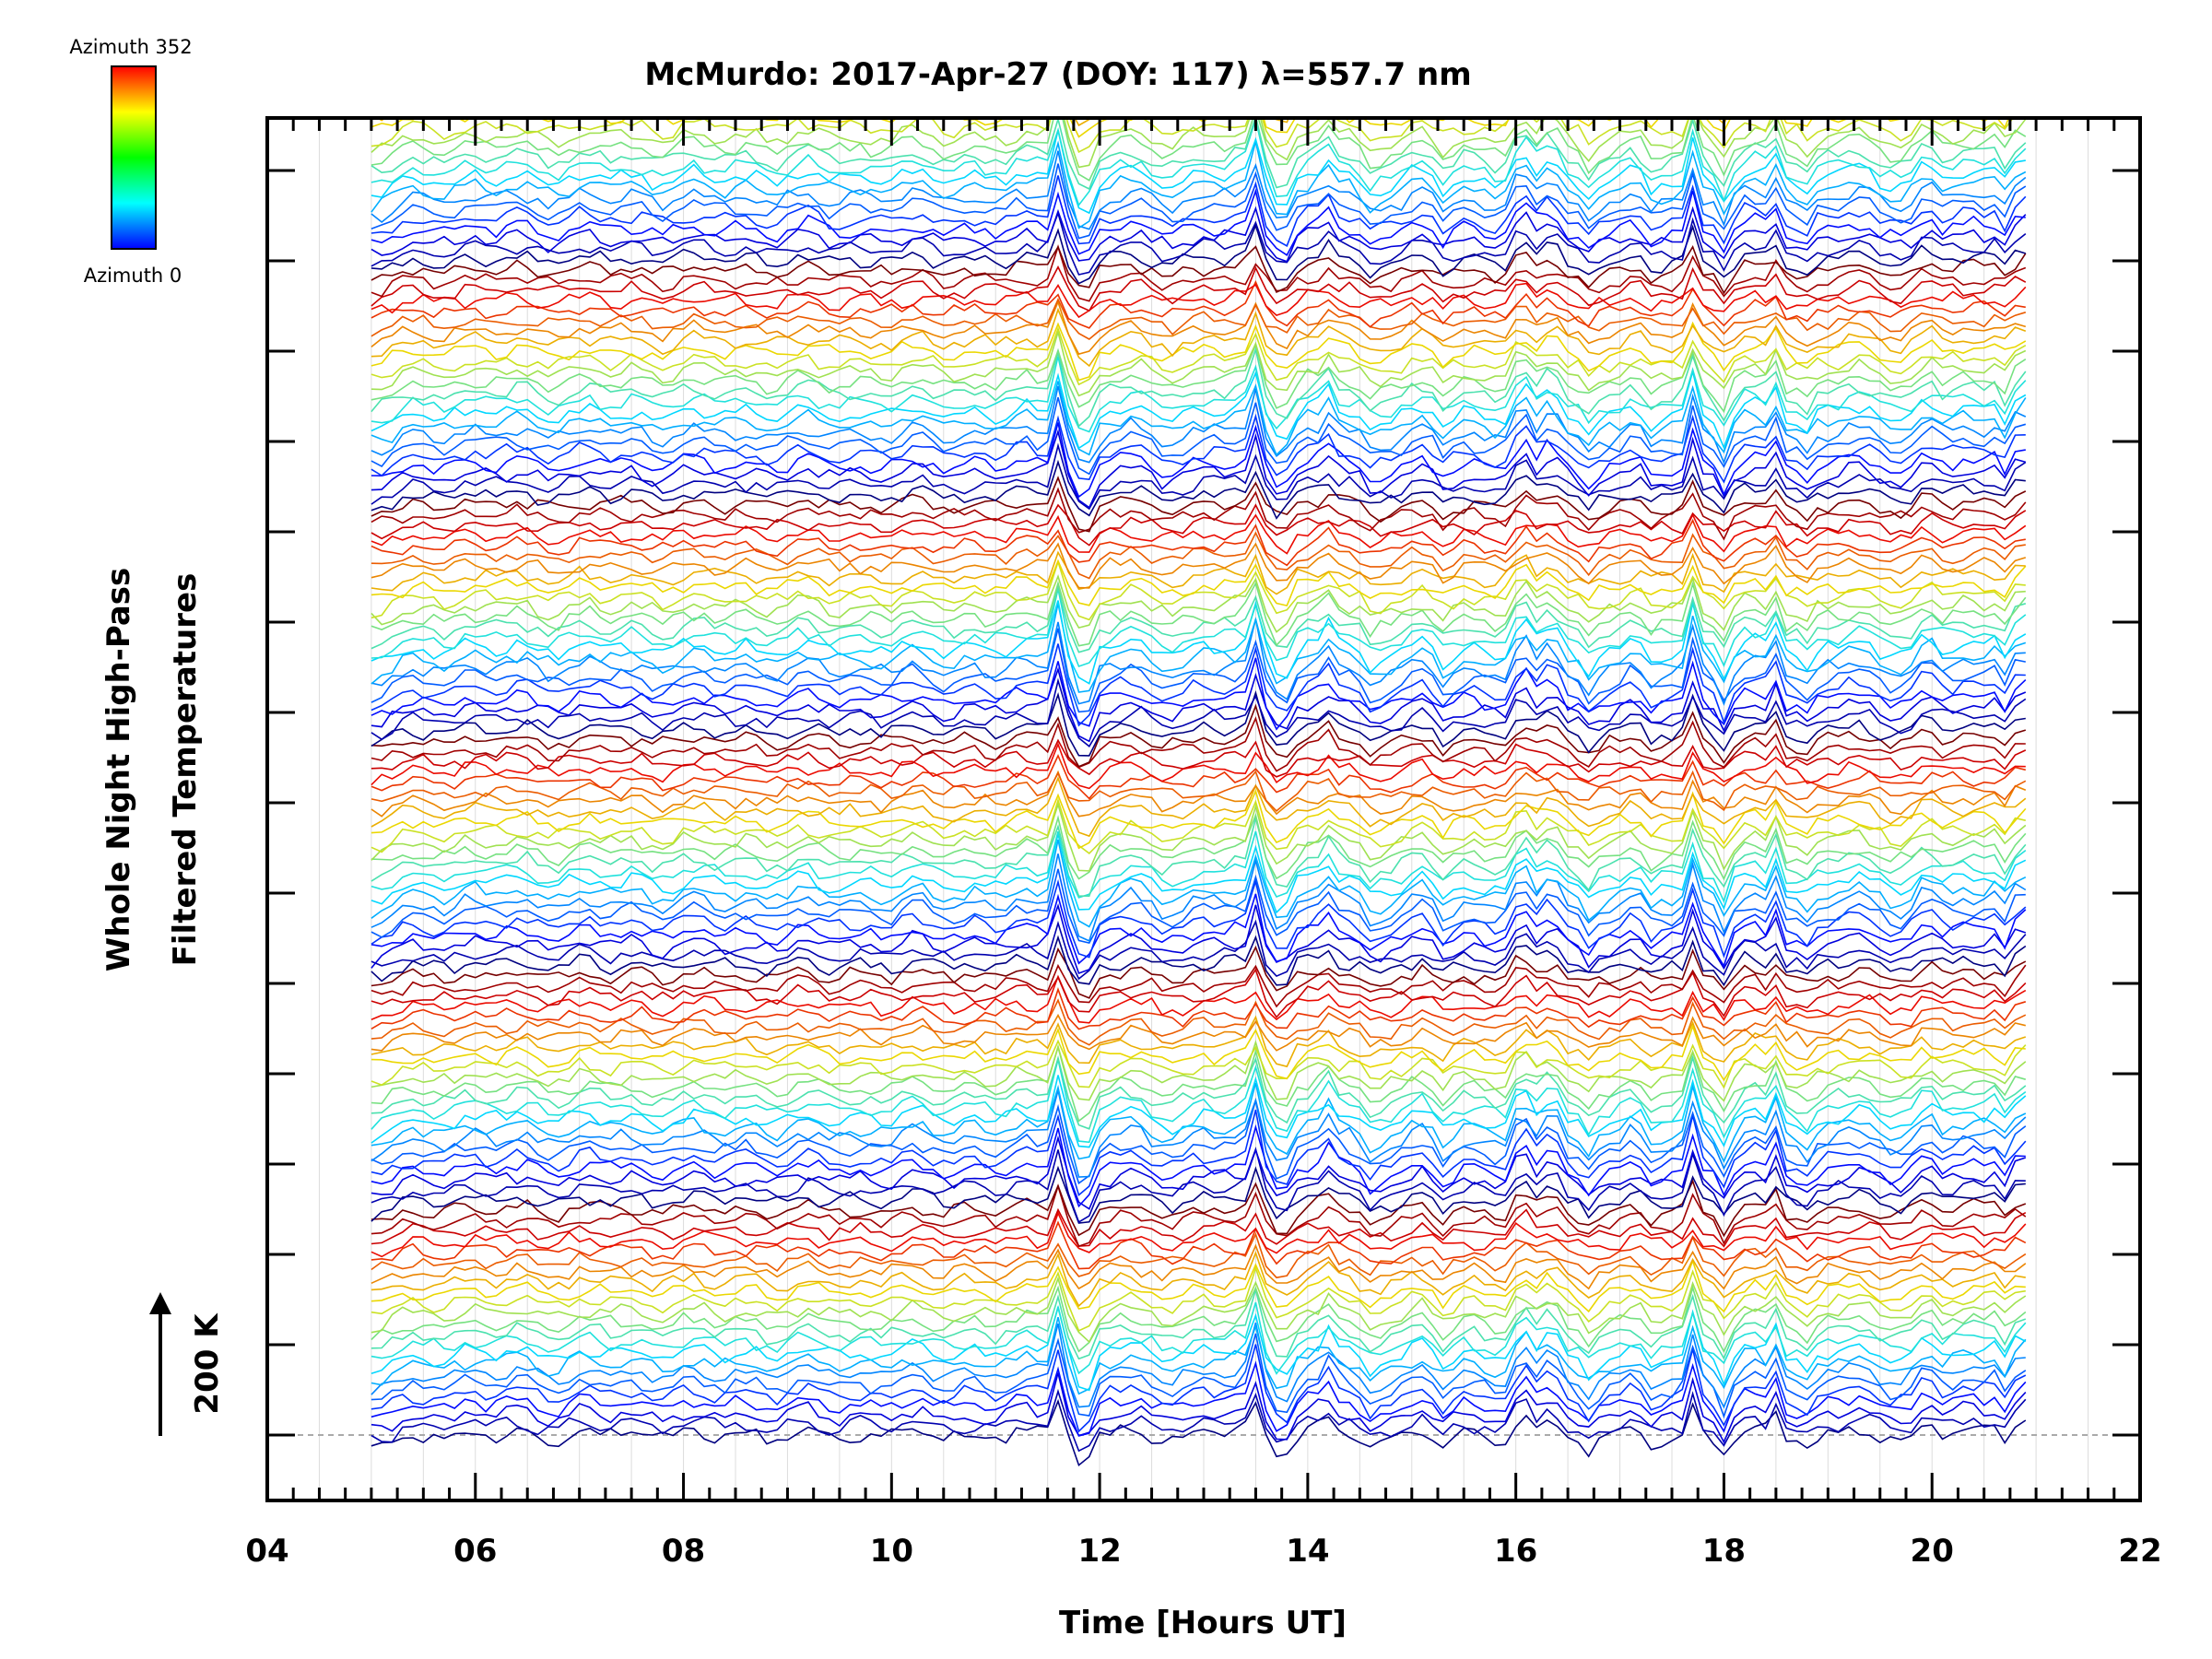  Describe the element at coordinates (1307, 1551) in the screenshot. I see `x-tick-label: 14` at that location.